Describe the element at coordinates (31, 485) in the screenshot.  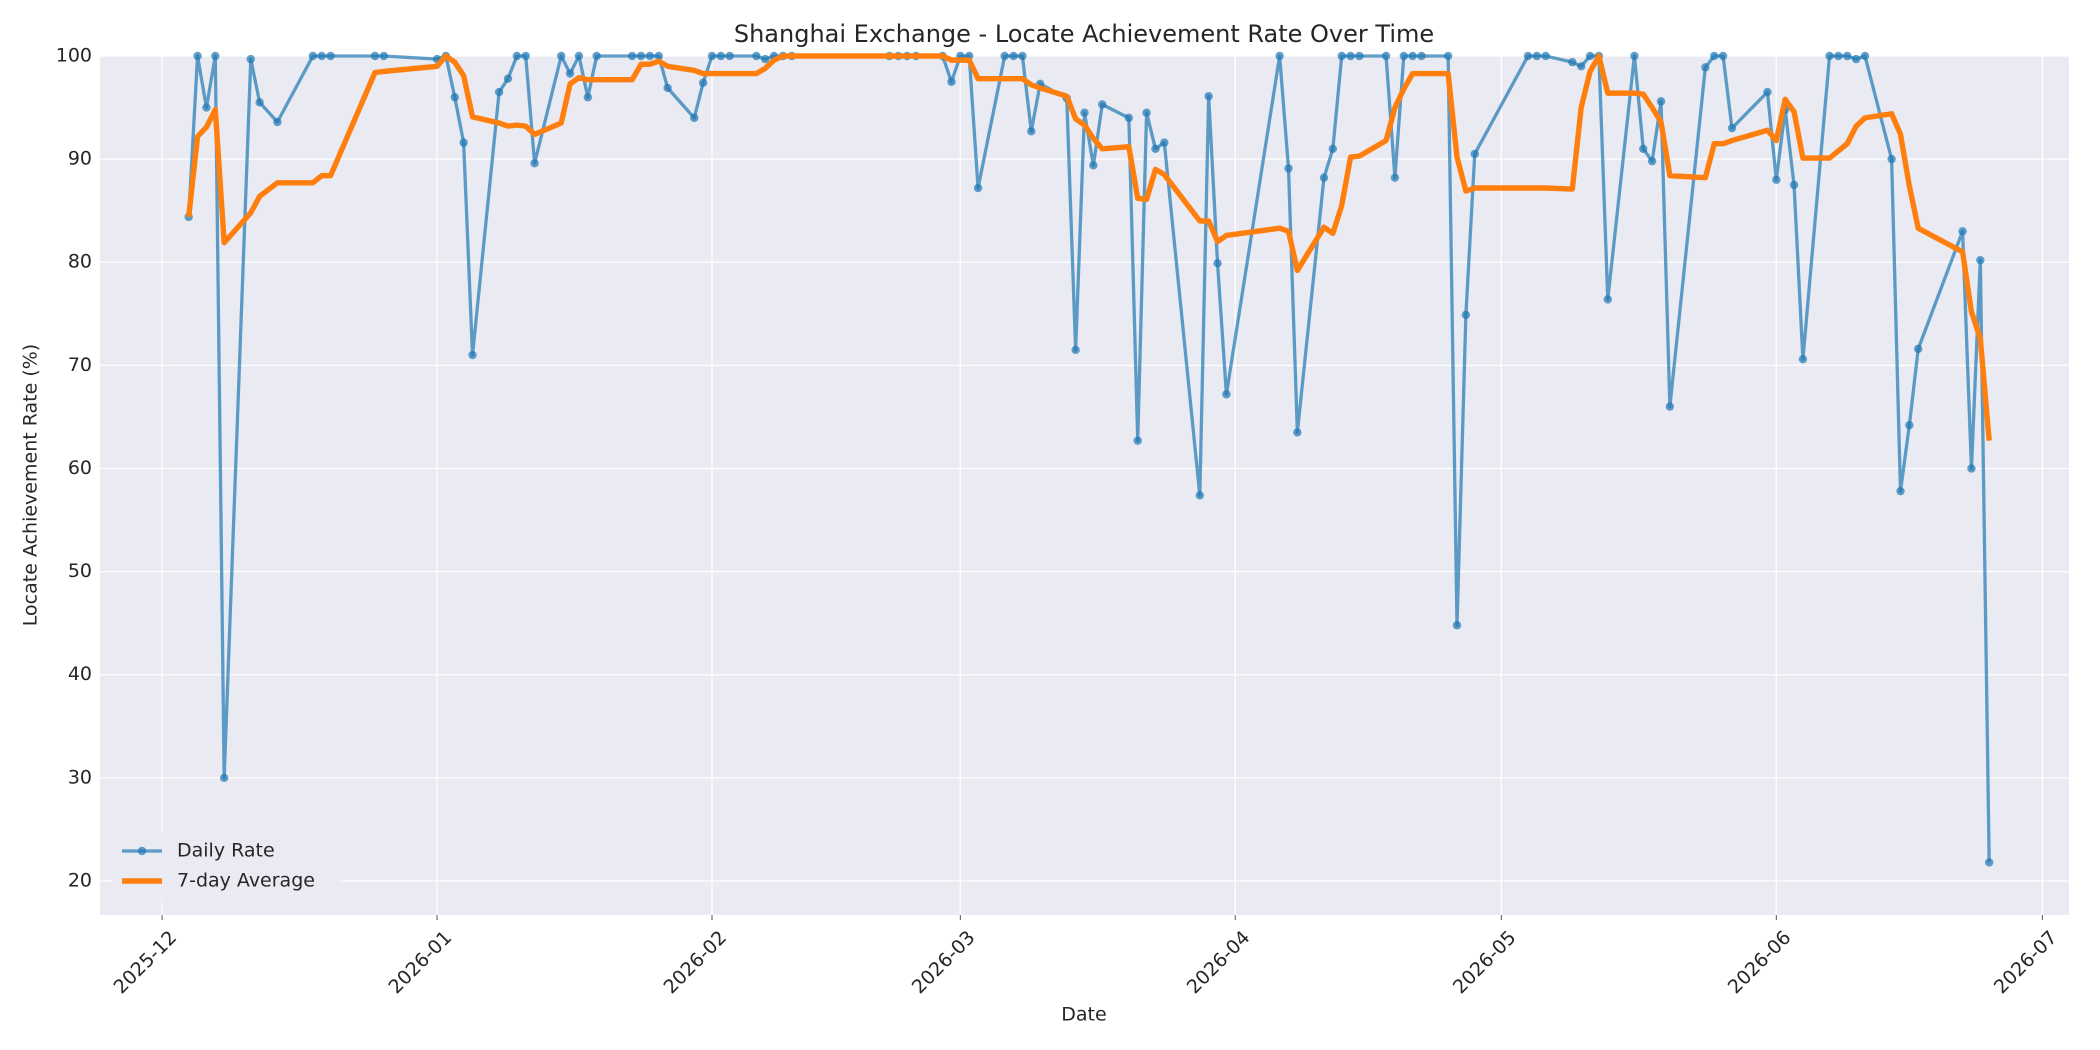
I see `y-axis-label: Locate Achievement Rate (%)` at that location.